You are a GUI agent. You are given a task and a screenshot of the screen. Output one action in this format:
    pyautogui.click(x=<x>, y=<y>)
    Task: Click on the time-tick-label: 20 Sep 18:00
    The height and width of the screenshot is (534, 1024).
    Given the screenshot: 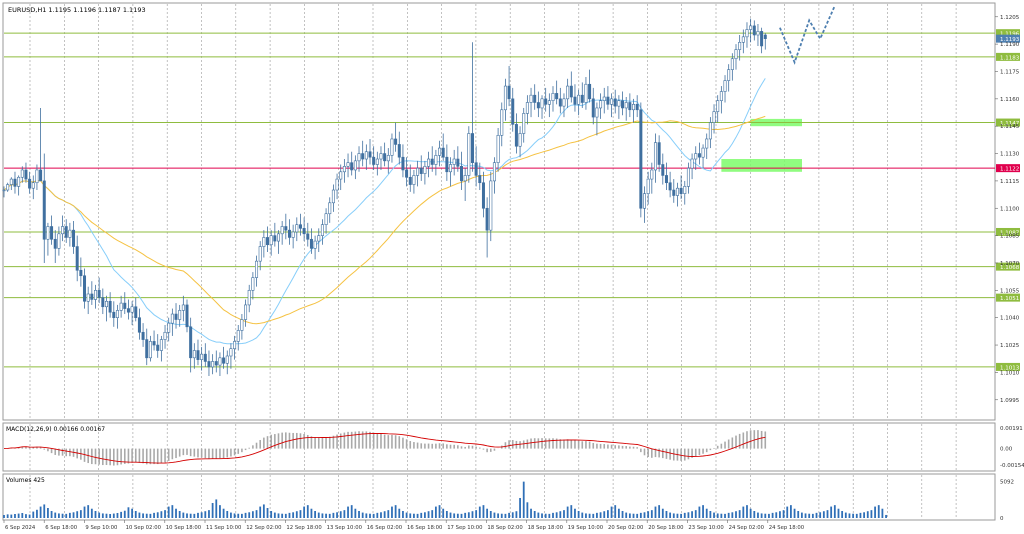 What is the action you would take?
    pyautogui.click(x=666, y=528)
    